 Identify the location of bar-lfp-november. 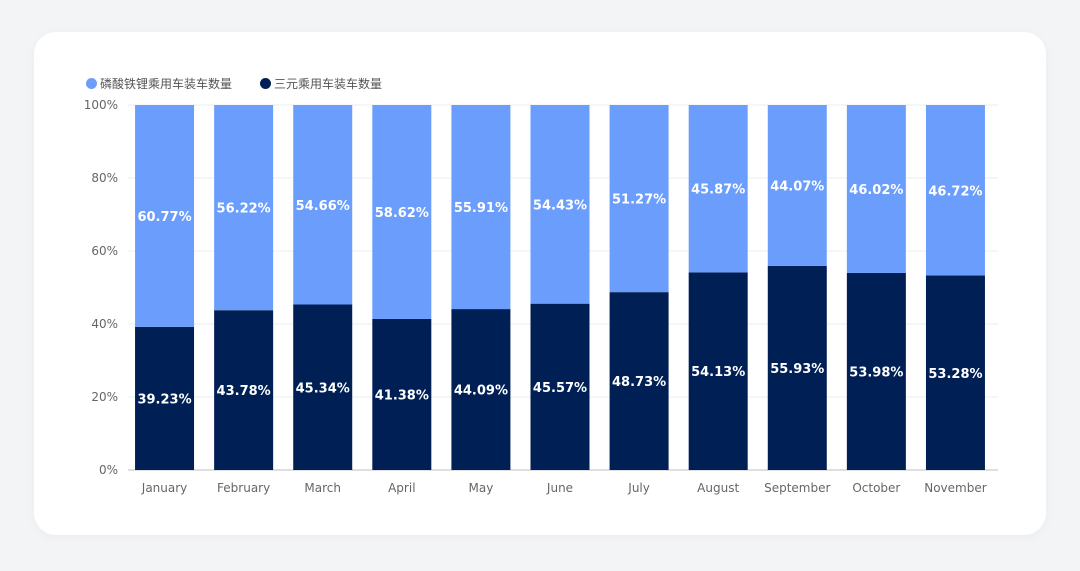
(955, 190).